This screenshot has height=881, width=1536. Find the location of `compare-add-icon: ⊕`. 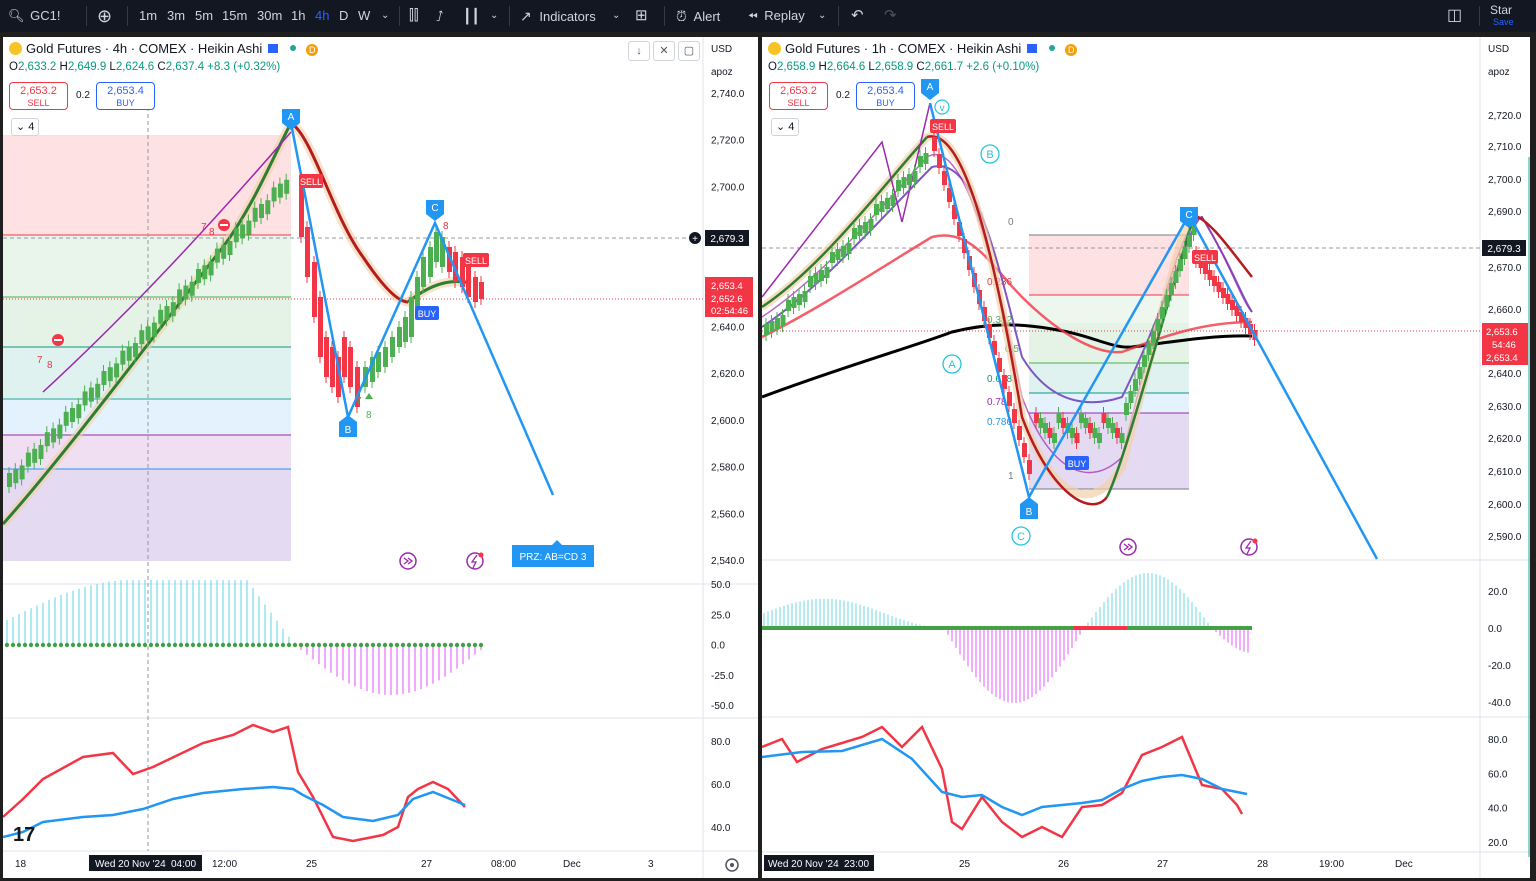

compare-add-icon: ⊕ is located at coordinates (105, 16).